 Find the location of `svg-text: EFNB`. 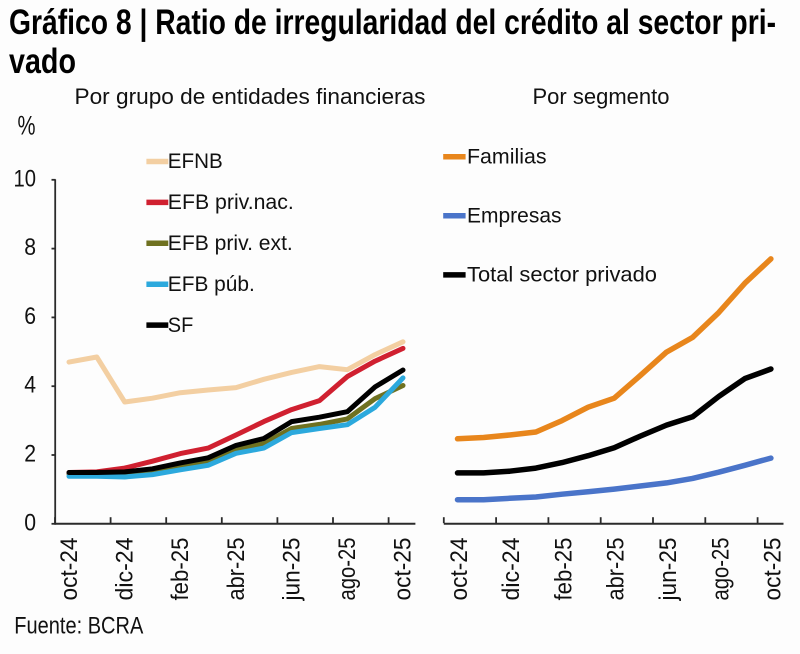

svg-text: EFNB is located at coordinates (195, 161).